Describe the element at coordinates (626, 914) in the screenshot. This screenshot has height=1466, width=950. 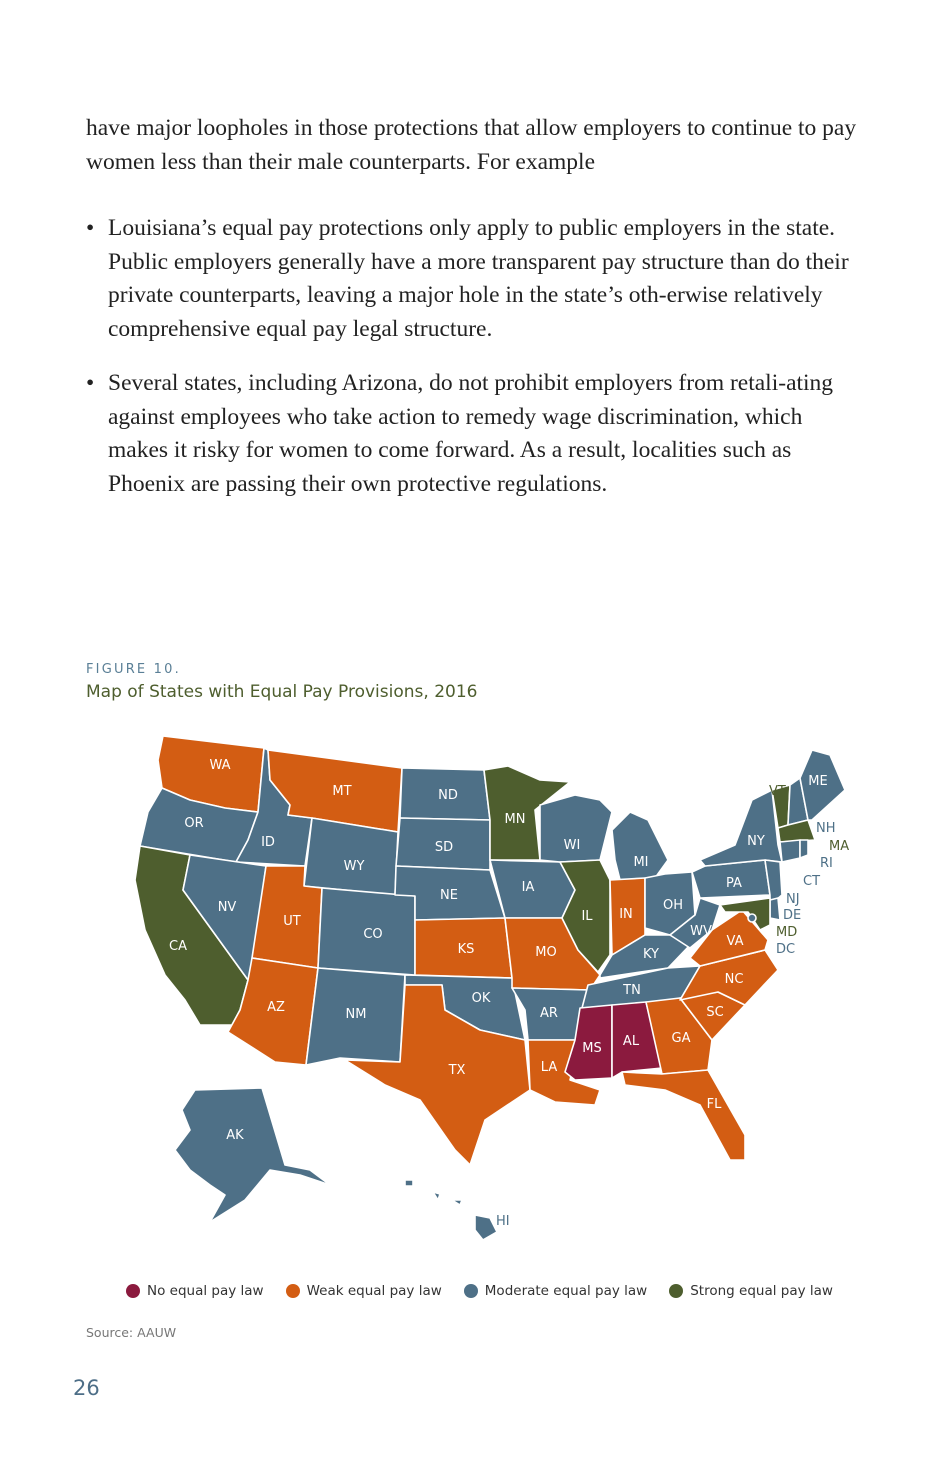
I see `svg-text: IN` at that location.